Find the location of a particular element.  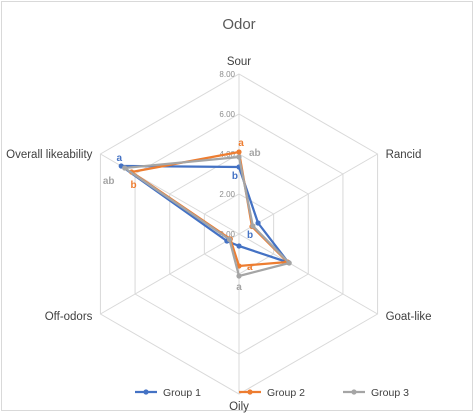

legend-label: Group 1 is located at coordinates (182, 393).